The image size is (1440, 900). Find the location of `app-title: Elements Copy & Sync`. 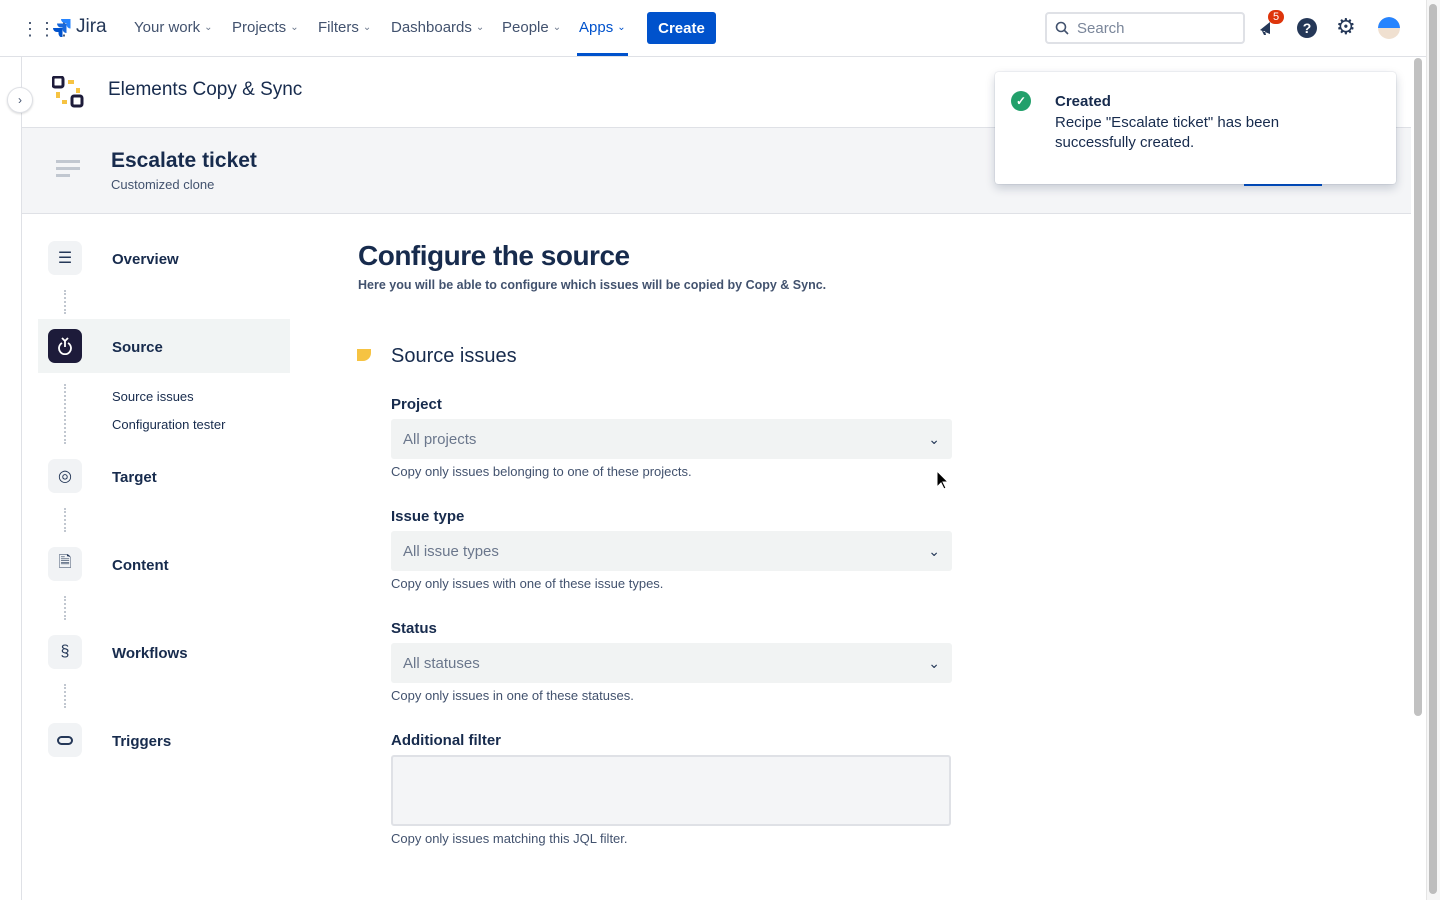

app-title: Elements Copy & Sync is located at coordinates (205, 89).